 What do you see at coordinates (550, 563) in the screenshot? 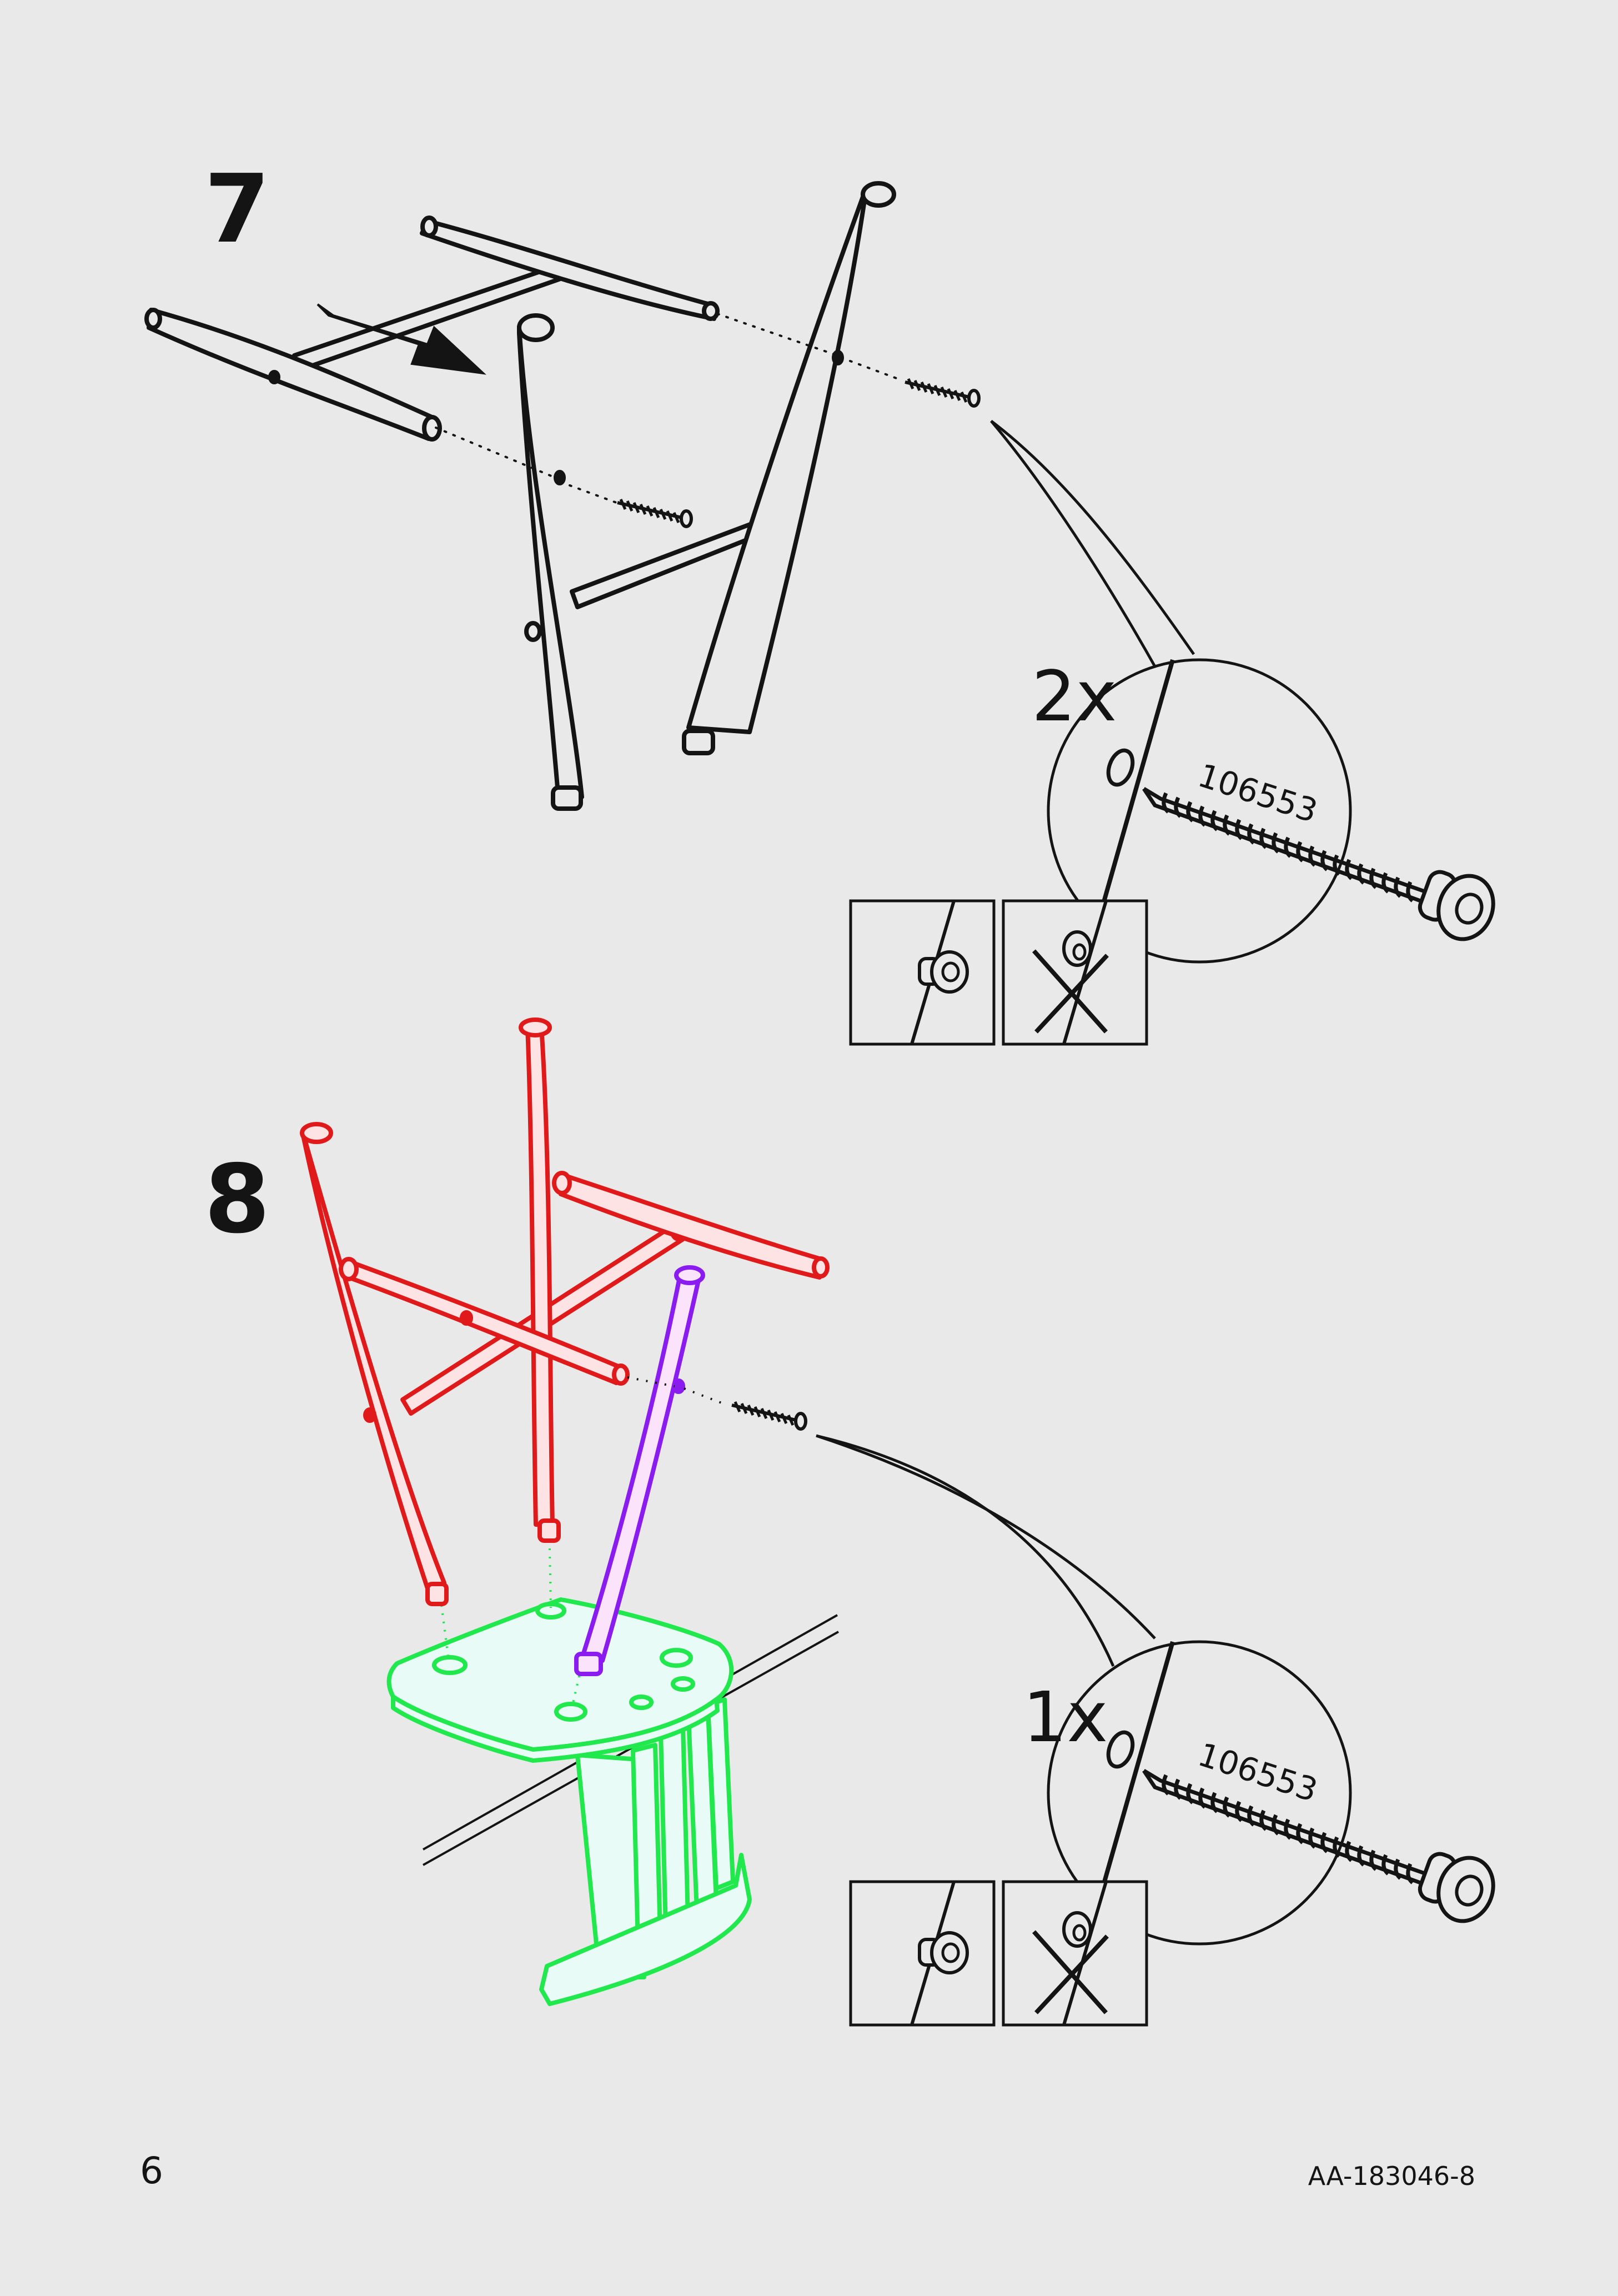
I see `leg-left` at bounding box center [550, 563].